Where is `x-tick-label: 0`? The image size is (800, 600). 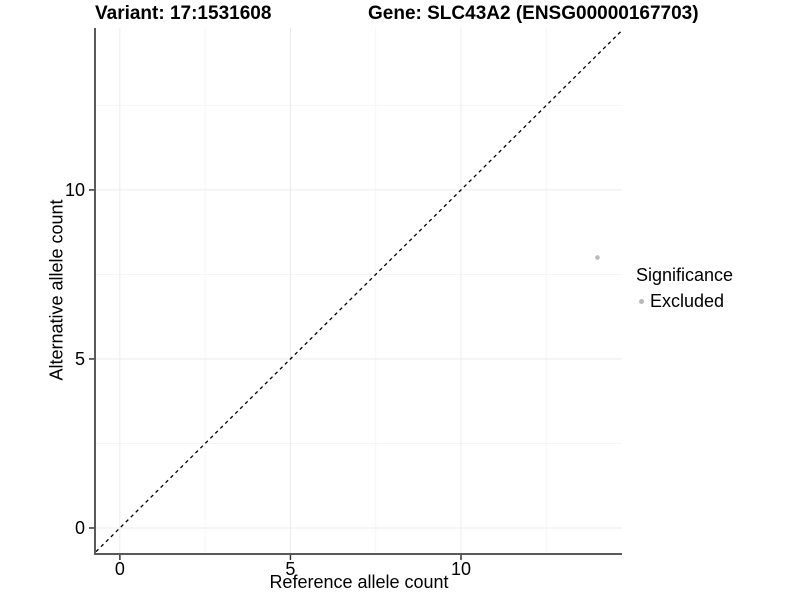 x-tick-label: 0 is located at coordinates (120, 569).